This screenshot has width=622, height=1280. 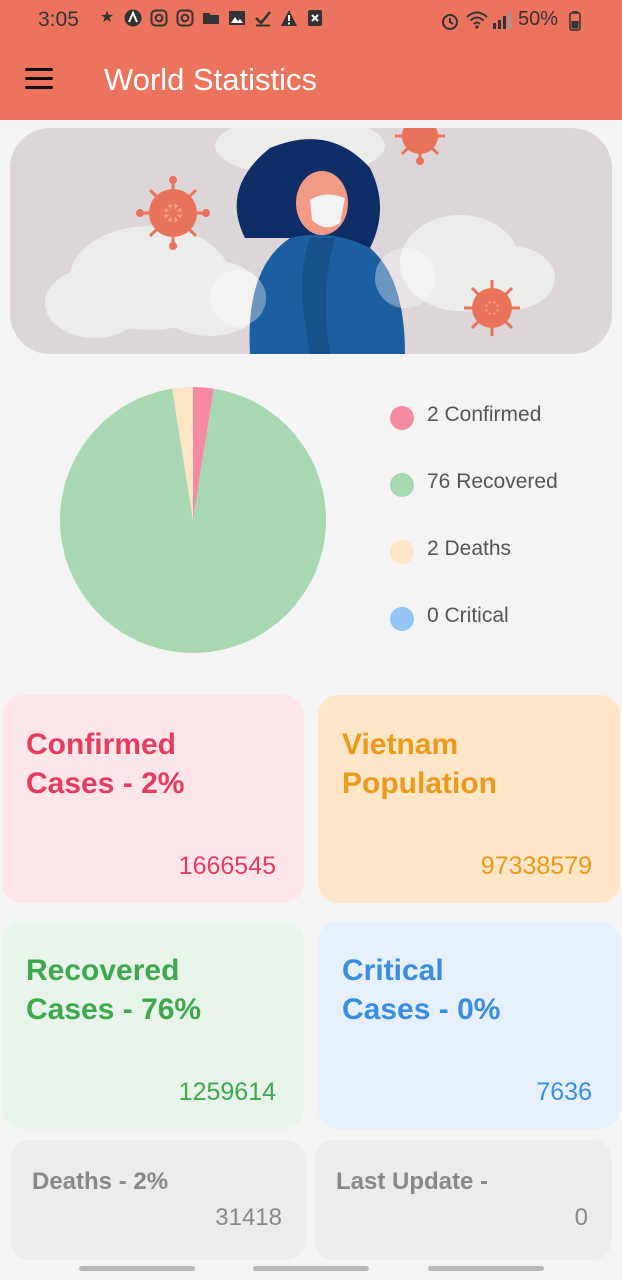 What do you see at coordinates (468, 615) in the screenshot?
I see `legend-label: 0 Critical` at bounding box center [468, 615].